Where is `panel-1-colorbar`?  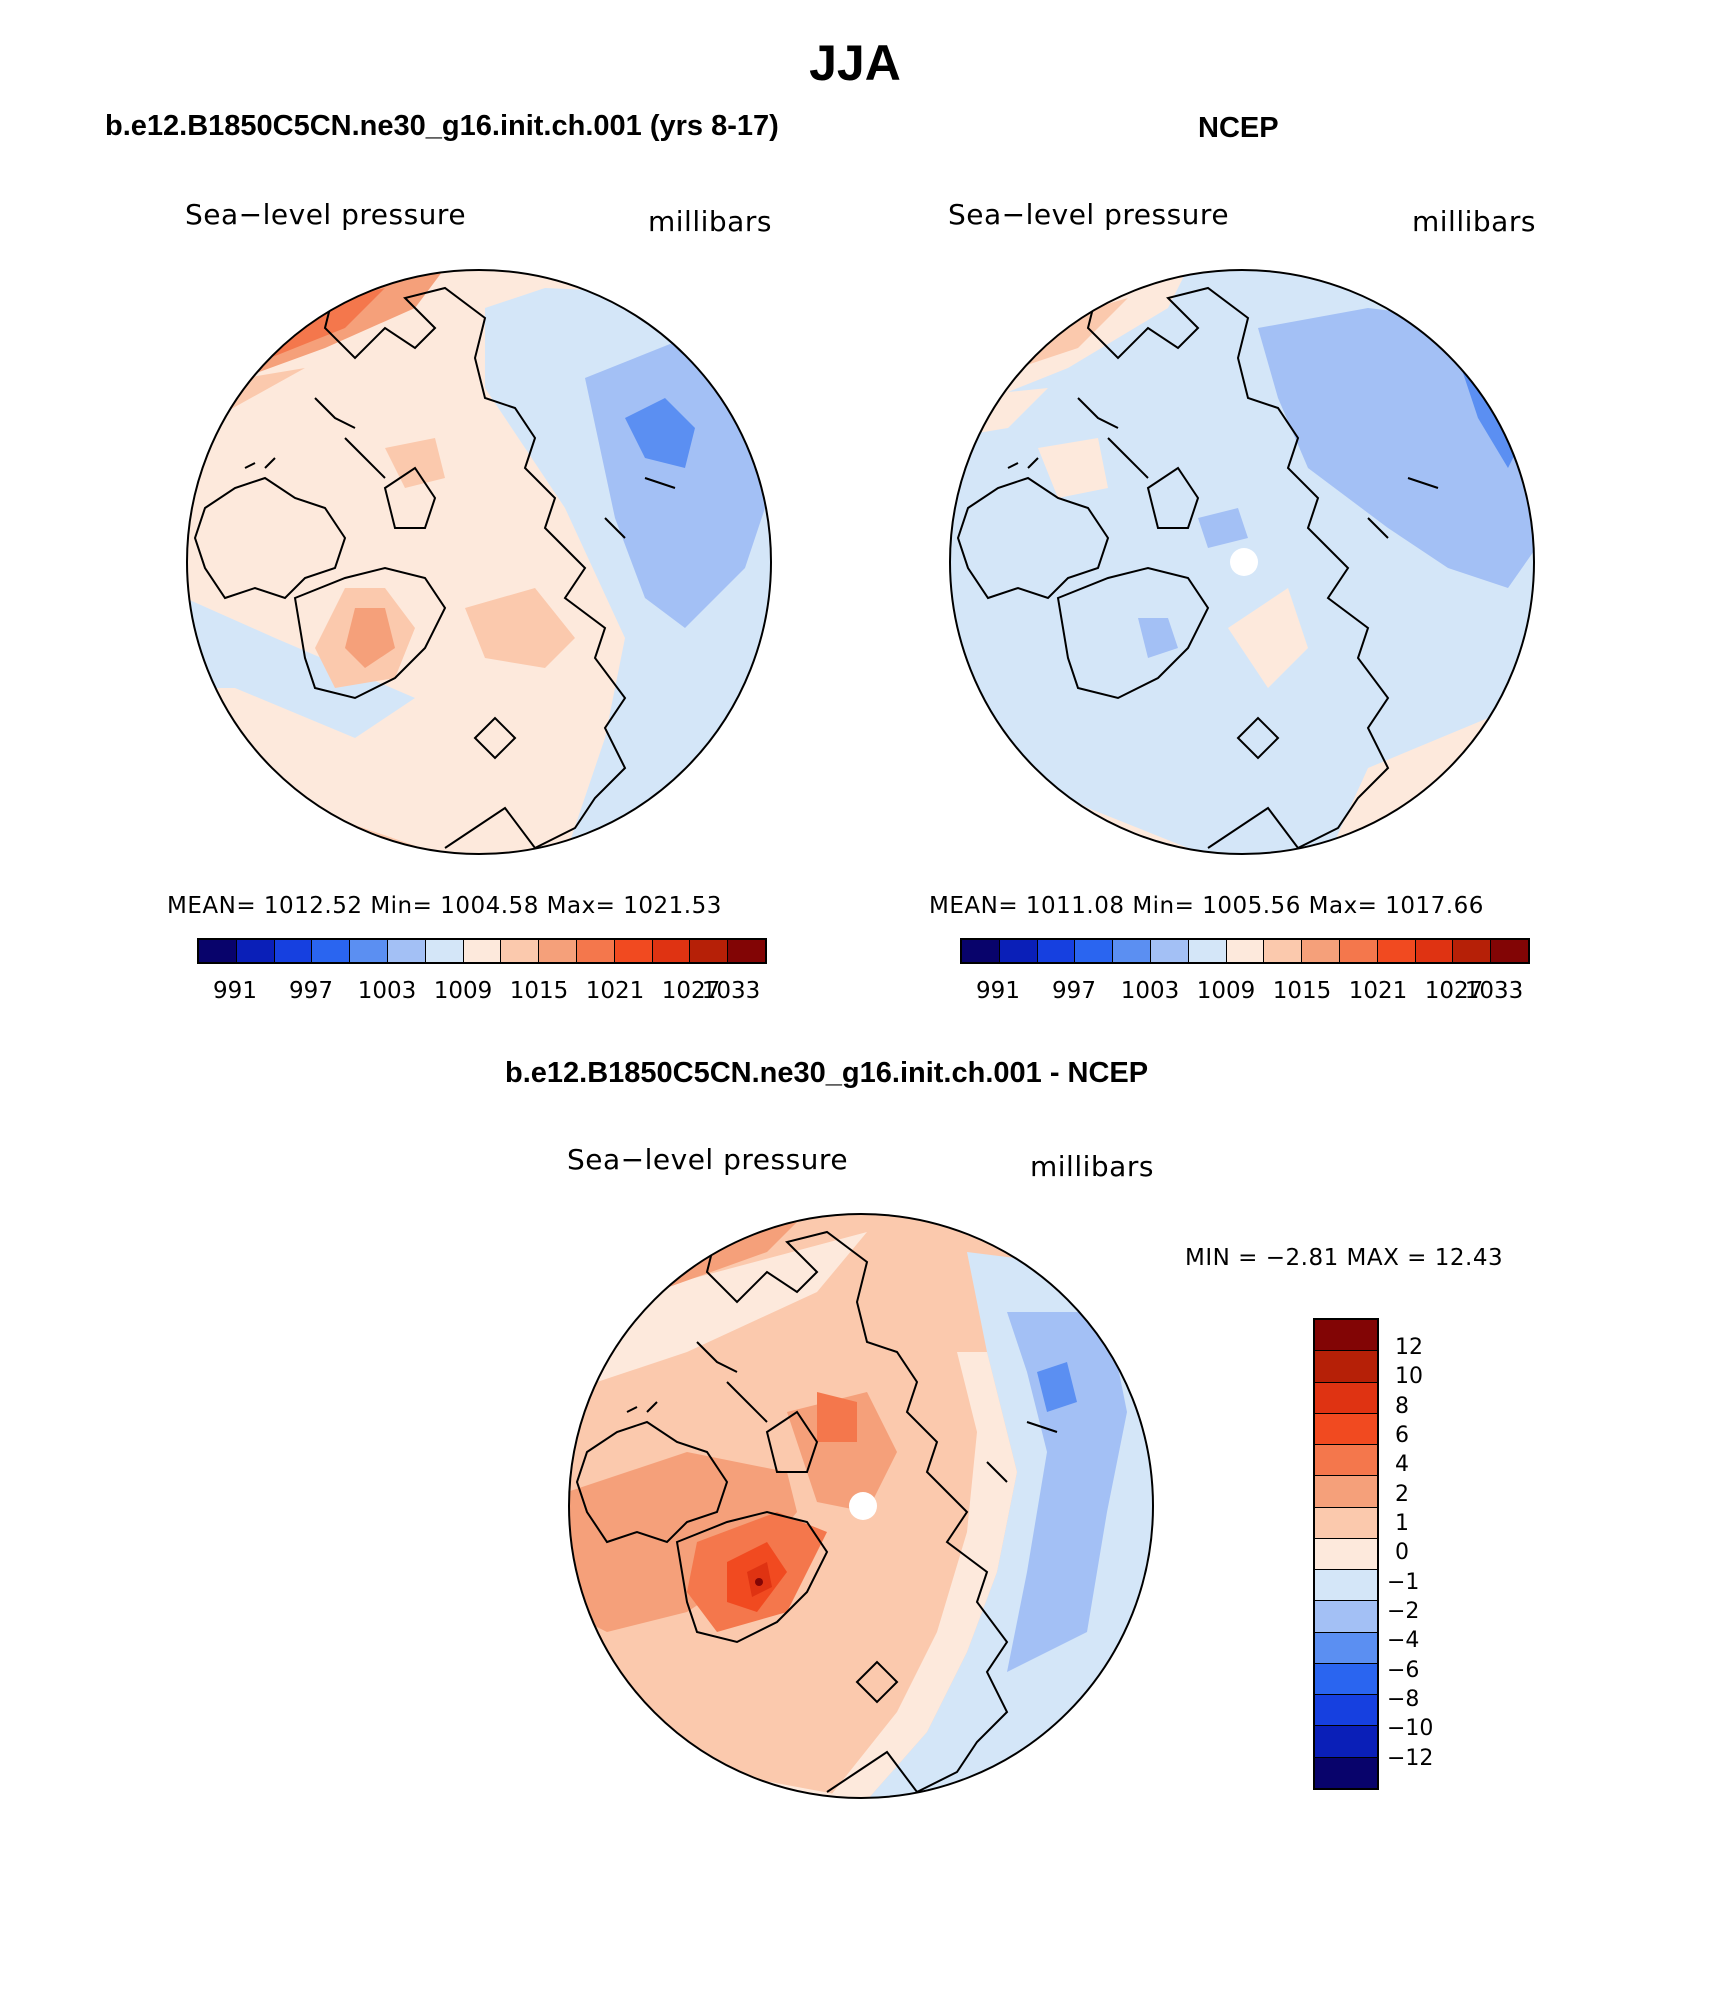 panel-1-colorbar is located at coordinates (482, 951).